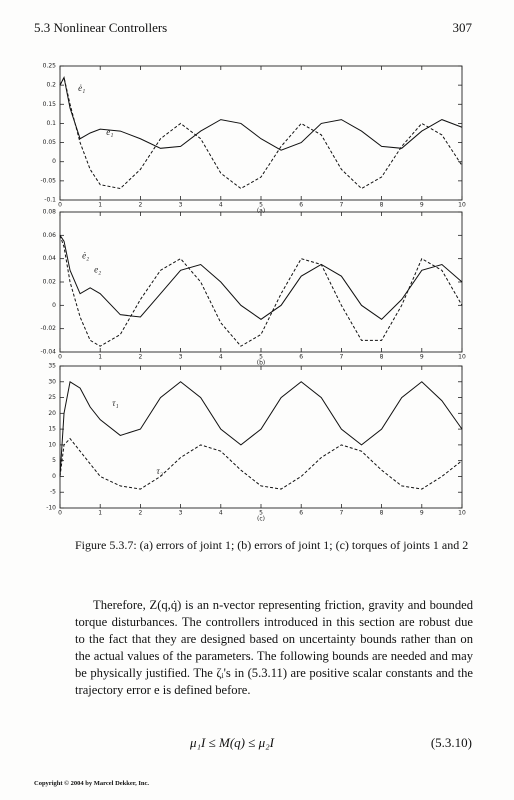 Image resolution: width=514 pixels, height=800 pixels. What do you see at coordinates (51, 85) in the screenshot?
I see `y-tick-label: 0.2` at bounding box center [51, 85].